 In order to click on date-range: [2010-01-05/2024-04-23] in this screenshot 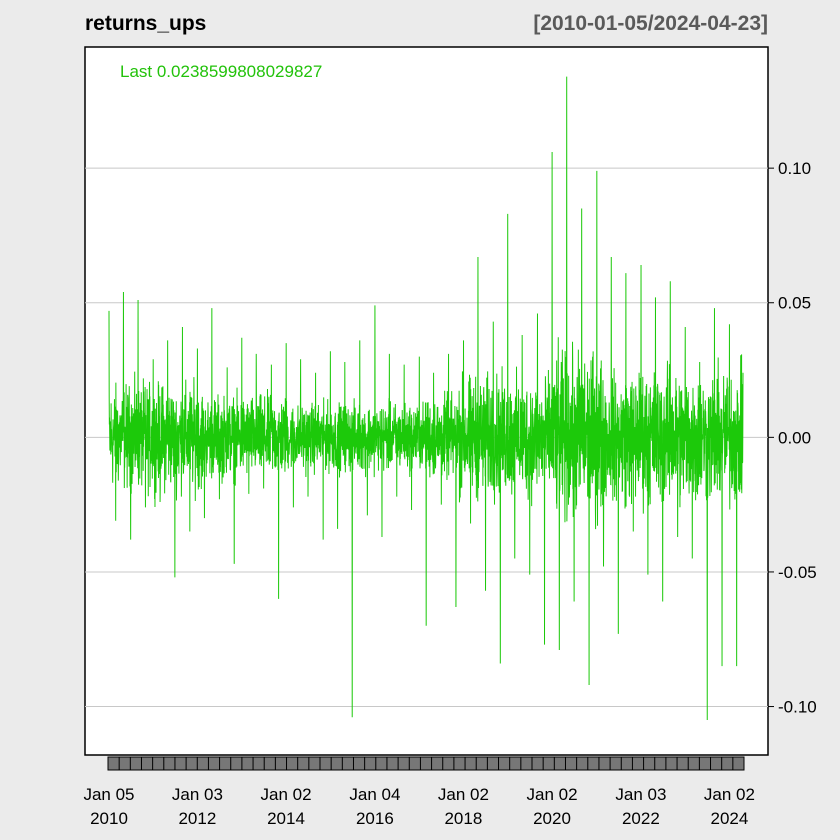, I will do `click(650, 23)`.